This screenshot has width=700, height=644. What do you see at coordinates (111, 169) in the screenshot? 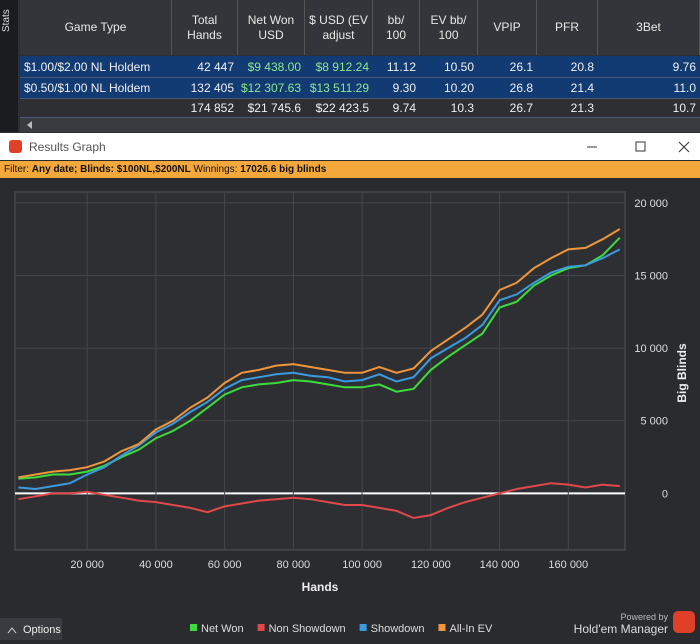
I see `filter-value: Any date; Blinds: $100NL,$200NL` at bounding box center [111, 169].